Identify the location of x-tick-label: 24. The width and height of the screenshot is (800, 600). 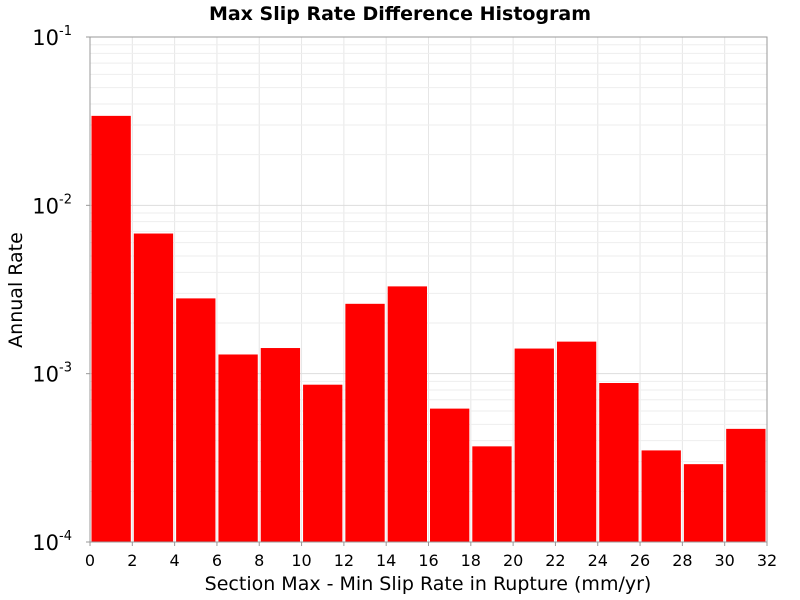
(598, 560).